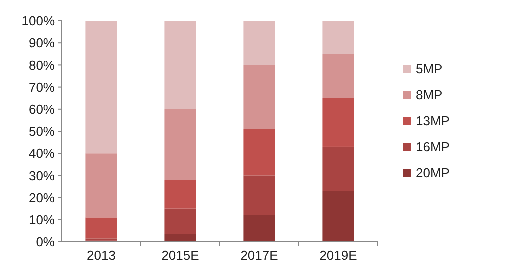 The height and width of the screenshot is (279, 508). What do you see at coordinates (181, 255) in the screenshot?
I see `x-tick-label: 2015E` at bounding box center [181, 255].